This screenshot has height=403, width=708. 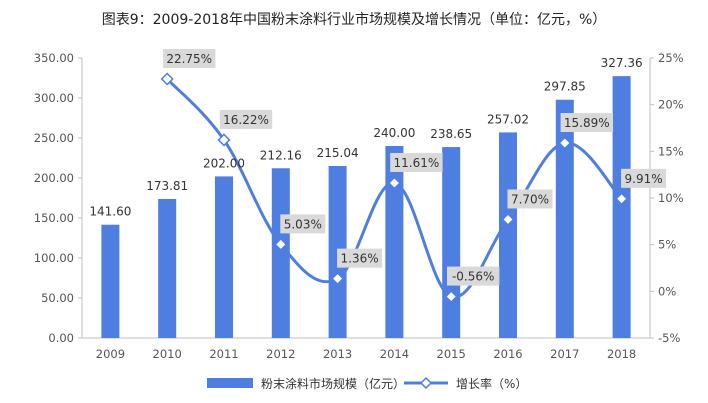 What do you see at coordinates (281, 155) in the screenshot?
I see `bar-value-label: 212.16` at bounding box center [281, 155].